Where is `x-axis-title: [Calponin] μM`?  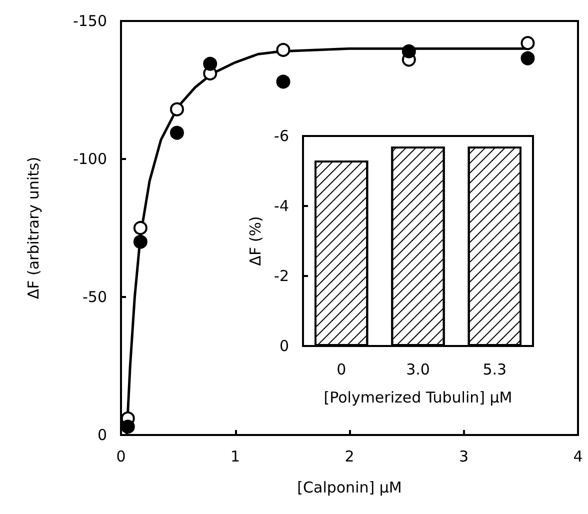
x-axis-title: [Calponin] μM is located at coordinates (349, 487).